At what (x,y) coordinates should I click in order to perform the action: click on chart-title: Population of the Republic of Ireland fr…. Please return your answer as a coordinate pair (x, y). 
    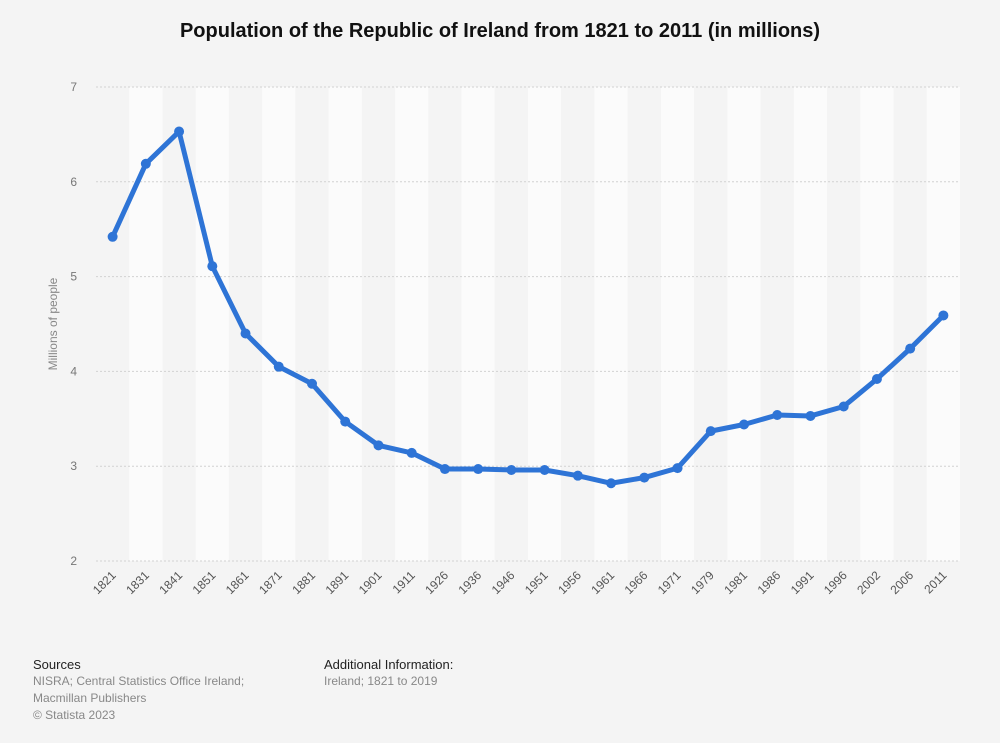
    Looking at the image, I should click on (500, 31).